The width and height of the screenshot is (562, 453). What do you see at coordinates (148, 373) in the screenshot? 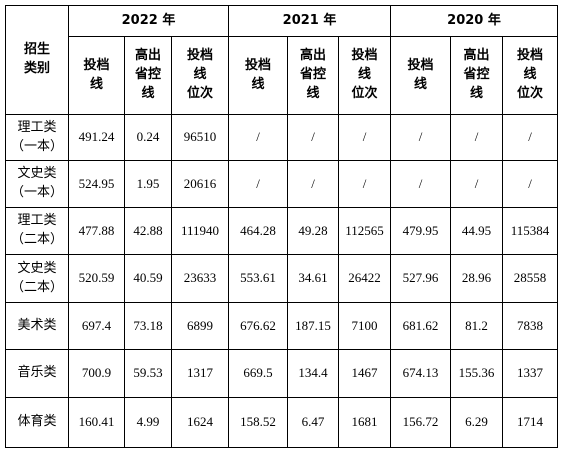
I see `data-cell: 59.53` at bounding box center [148, 373].